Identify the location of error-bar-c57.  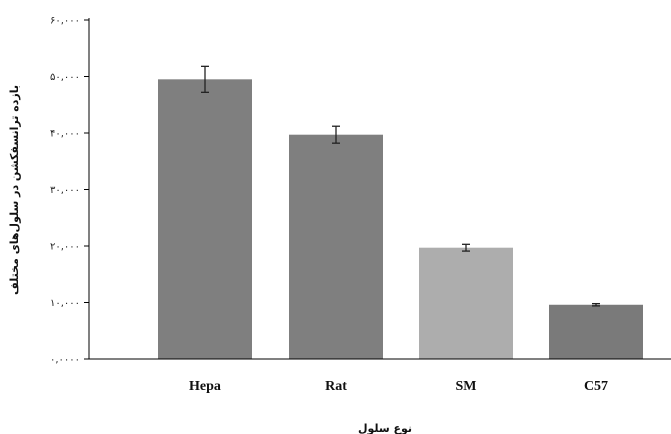
(596, 304).